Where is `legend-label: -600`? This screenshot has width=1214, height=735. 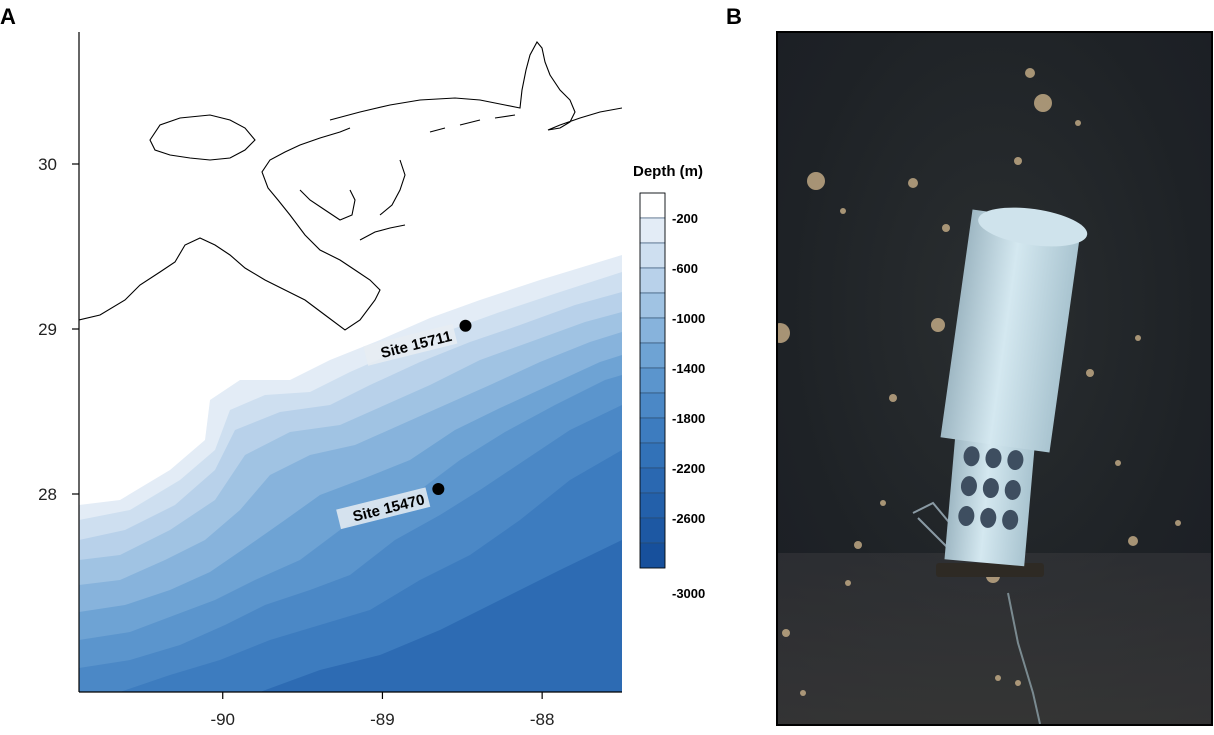 legend-label: -600 is located at coordinates (685, 268).